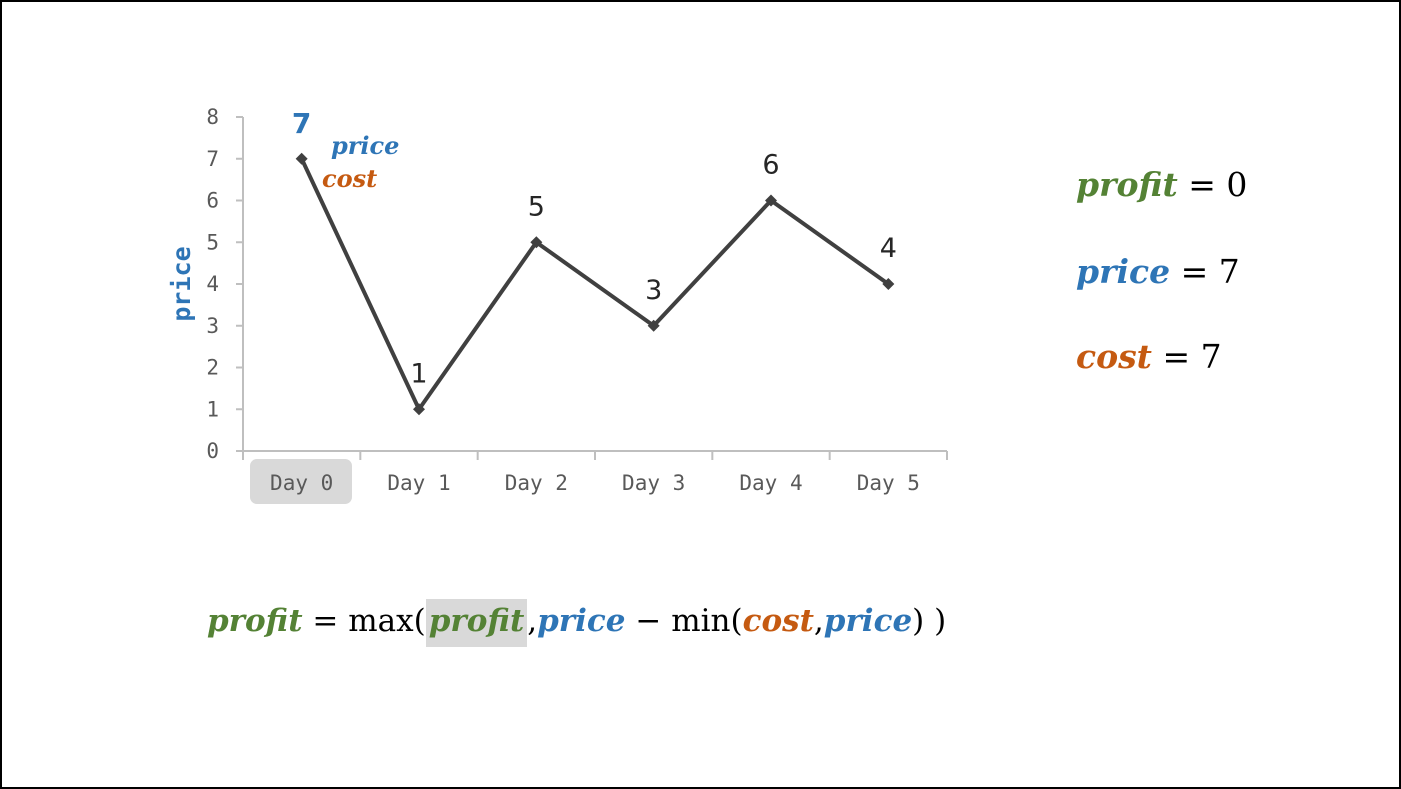  Describe the element at coordinates (653, 290) in the screenshot. I see `data-label: 3` at that location.